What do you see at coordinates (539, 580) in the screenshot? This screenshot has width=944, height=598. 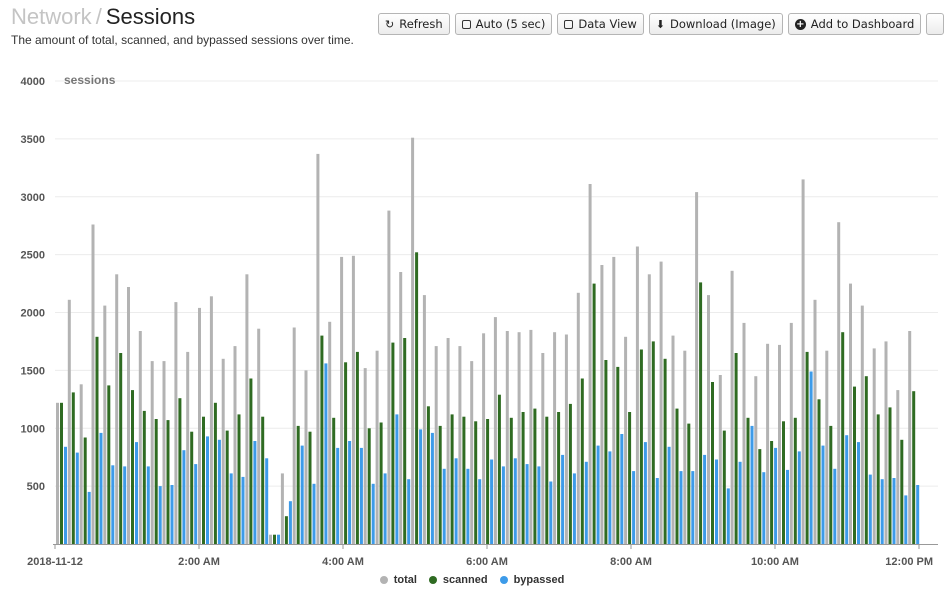 I see `legend-label-bypassed: bypassed` at bounding box center [539, 580].